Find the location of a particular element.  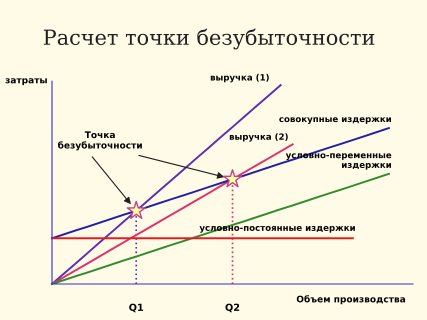

annotation: Точка безубыточности is located at coordinates (100, 140).